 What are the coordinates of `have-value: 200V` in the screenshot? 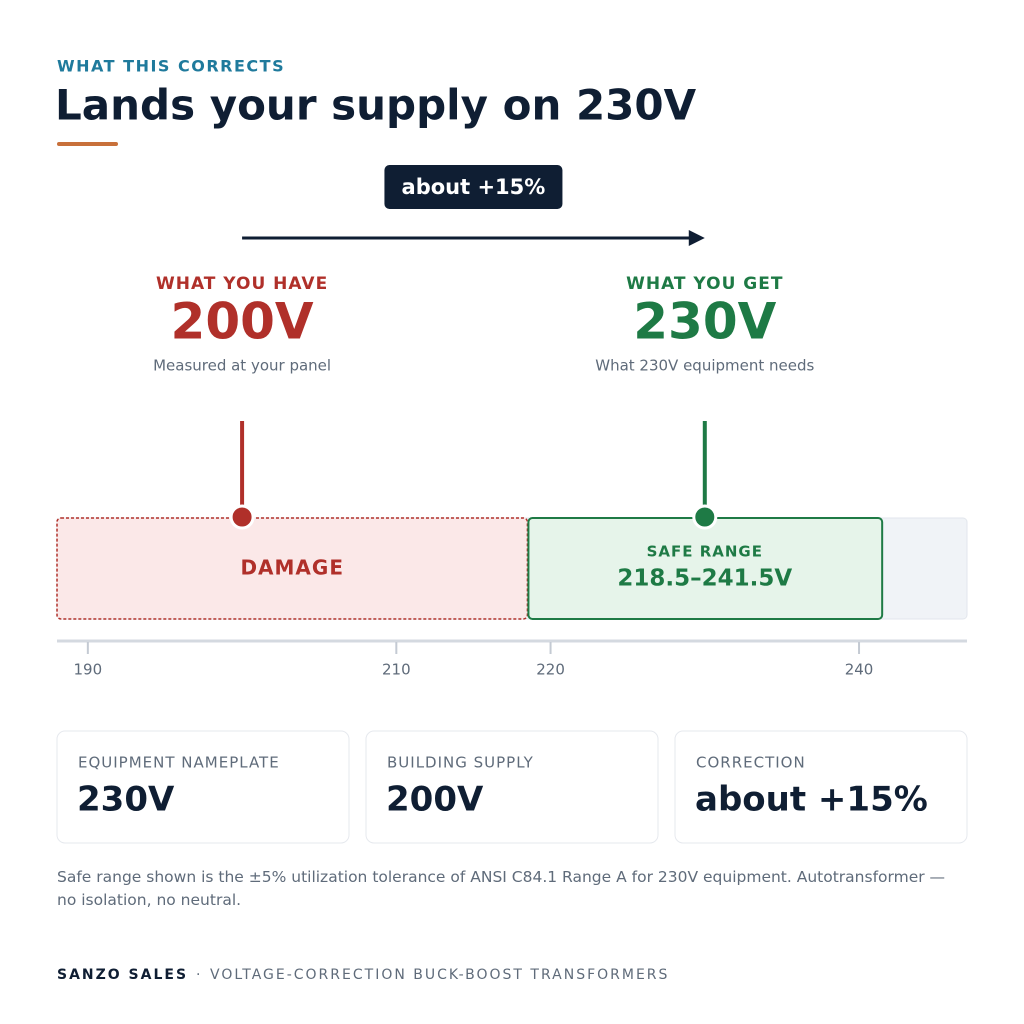 It's located at (242, 322).